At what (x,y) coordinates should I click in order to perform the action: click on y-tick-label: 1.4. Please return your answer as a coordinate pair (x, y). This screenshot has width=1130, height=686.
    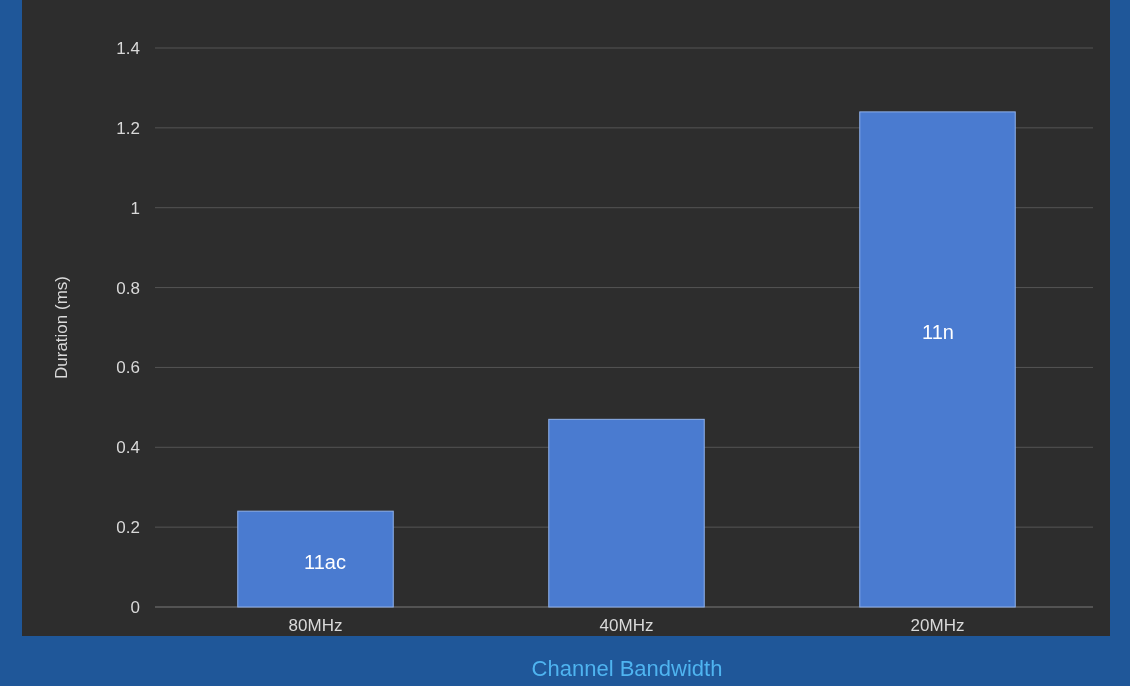
    Looking at the image, I should click on (128, 48).